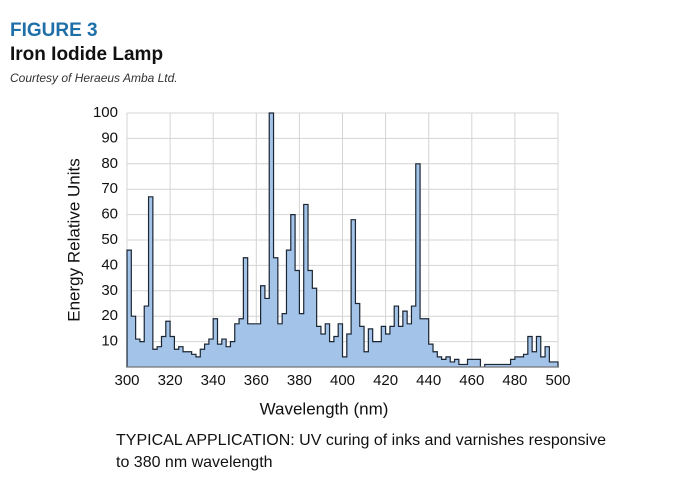  What do you see at coordinates (256, 380) in the screenshot?
I see `x-tick-label: 360` at bounding box center [256, 380].